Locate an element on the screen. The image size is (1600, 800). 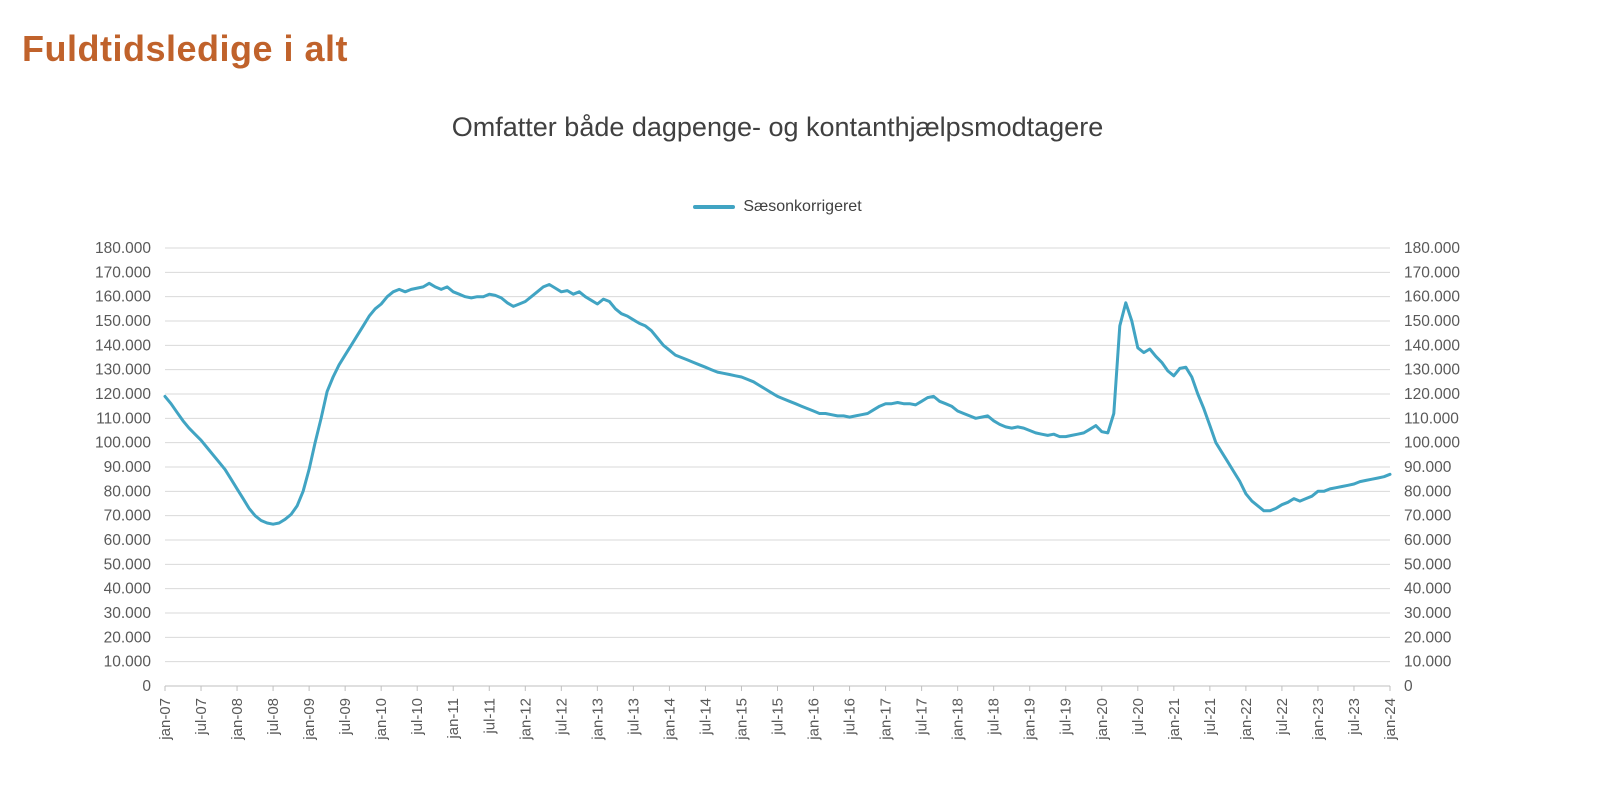
chart-legend: Sæsonkorrigeret is located at coordinates (777, 207).